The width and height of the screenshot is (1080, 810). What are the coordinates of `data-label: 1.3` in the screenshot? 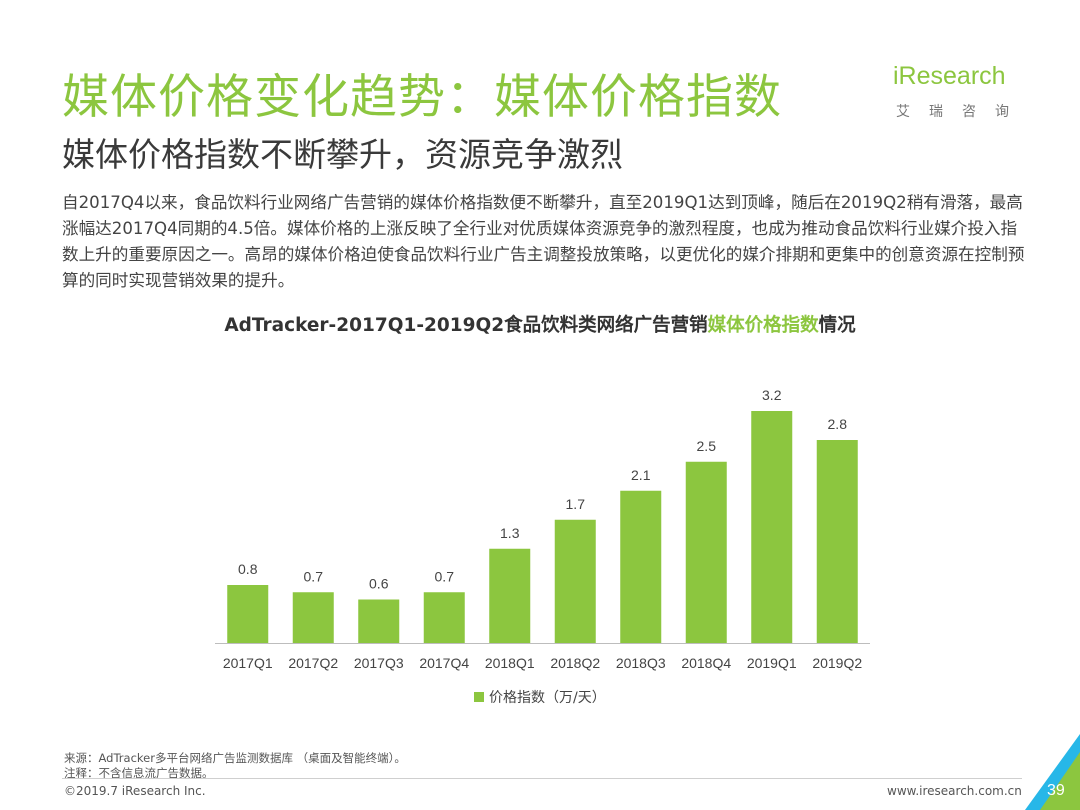 It's located at (510, 533).